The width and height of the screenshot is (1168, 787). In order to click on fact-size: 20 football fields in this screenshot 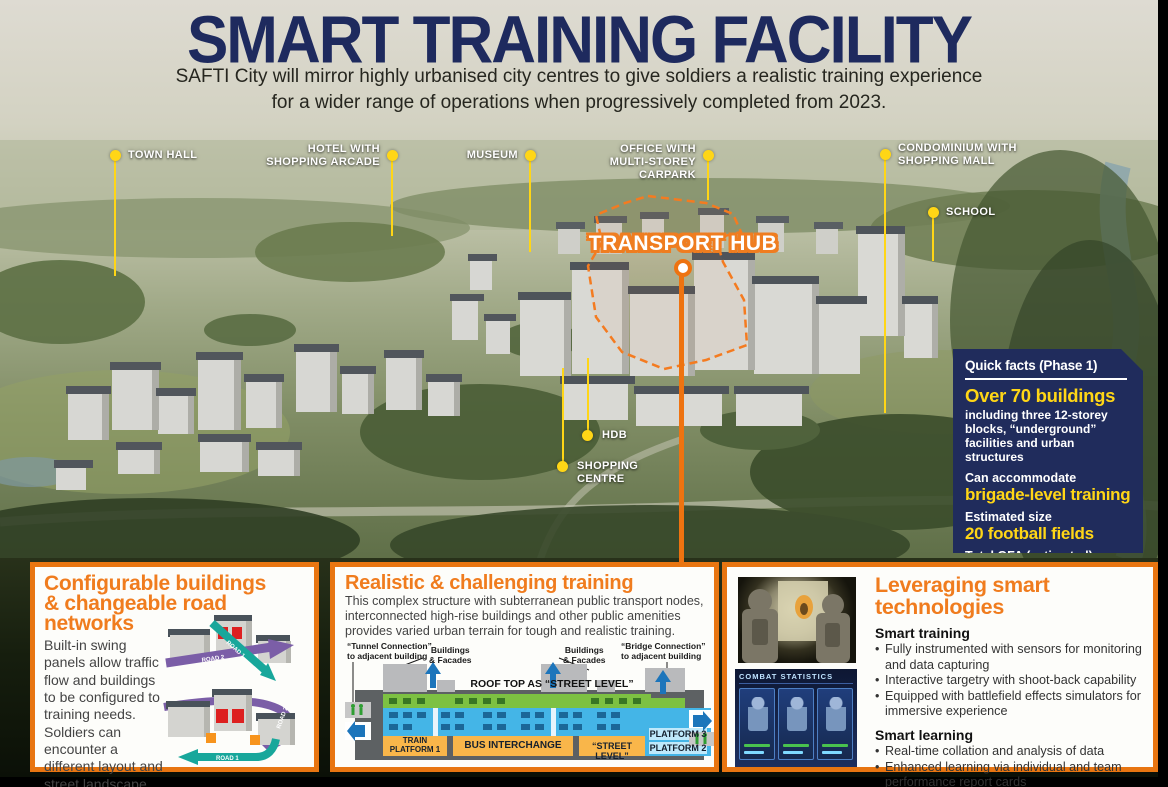, I will do `click(1029, 533)`.